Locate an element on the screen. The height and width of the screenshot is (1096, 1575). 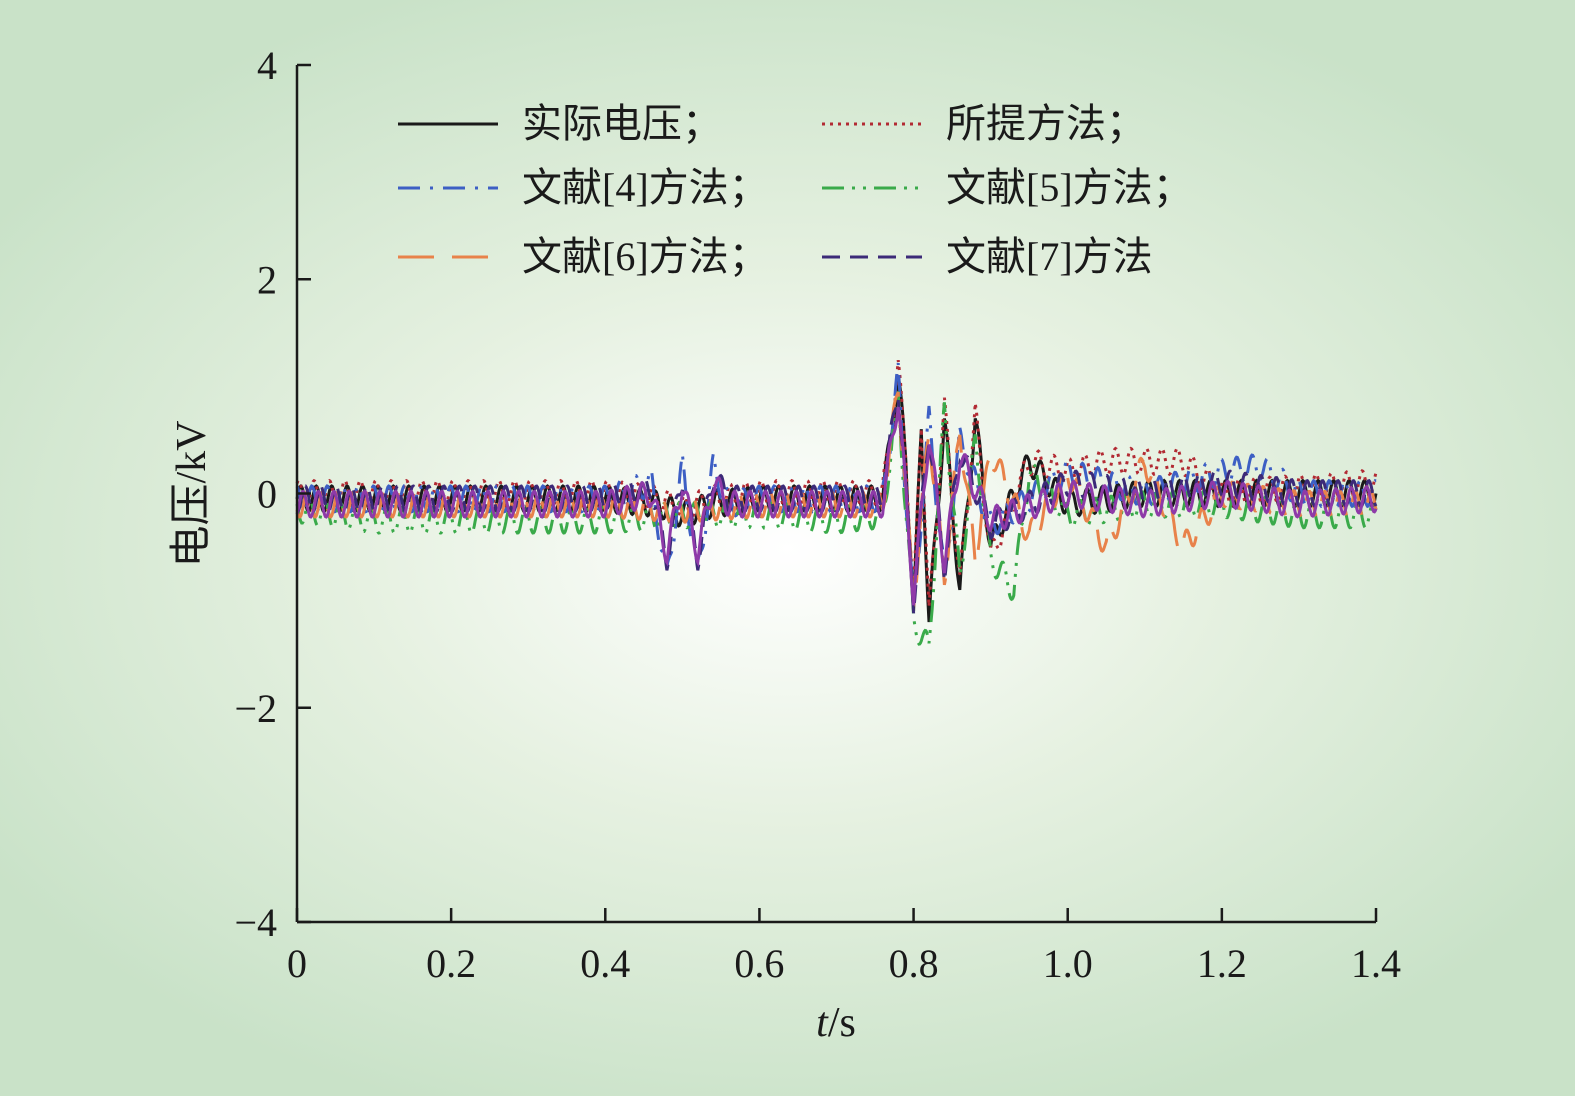
x-tick-label: 0.4 is located at coordinates (605, 963).